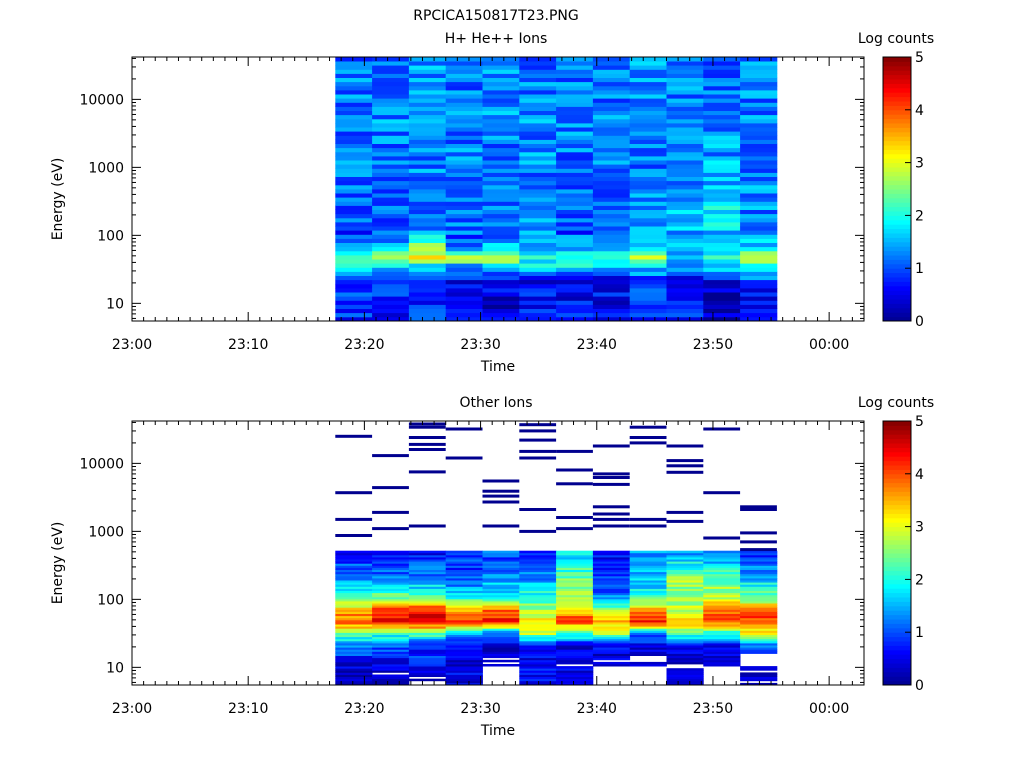  What do you see at coordinates (919, 111) in the screenshot?
I see `colorbar-tick-label: 4` at bounding box center [919, 111].